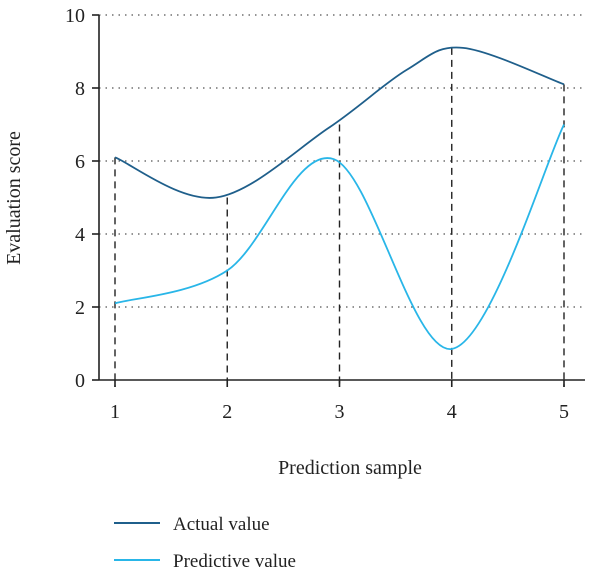 Image resolution: width=600 pixels, height=577 pixels. What do you see at coordinates (75, 16) in the screenshot?
I see `y-tick-label-10: 10` at bounding box center [75, 16].